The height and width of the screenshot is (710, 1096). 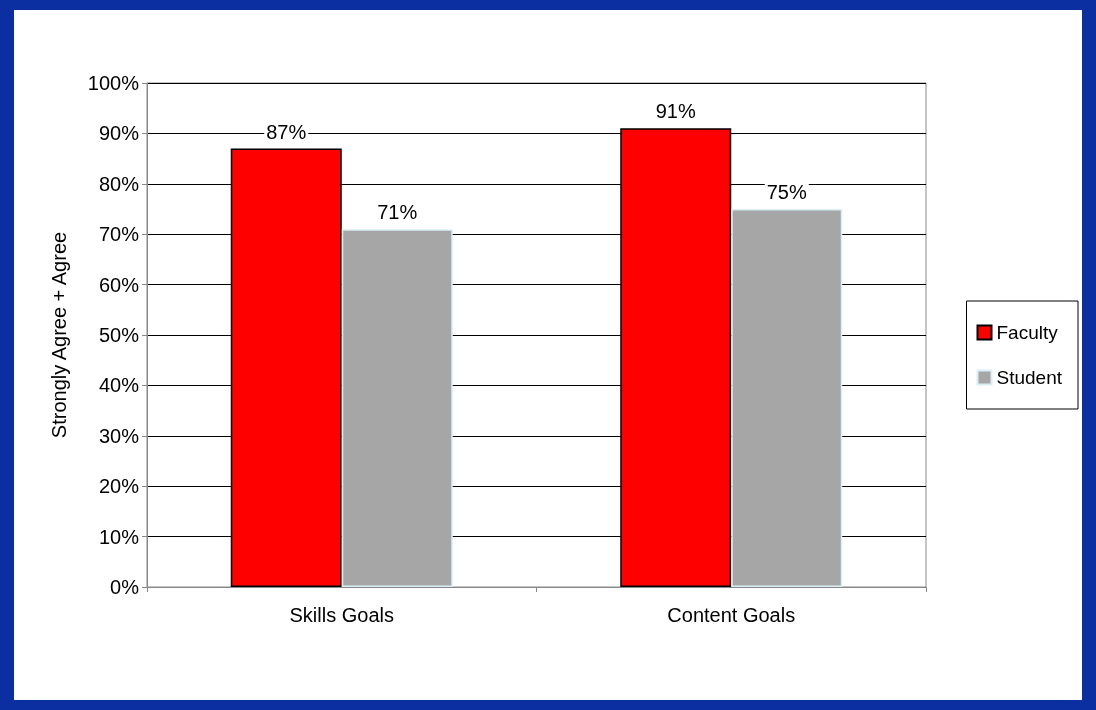 What do you see at coordinates (119, 183) in the screenshot?
I see `y-tick-label: 80%` at bounding box center [119, 183].